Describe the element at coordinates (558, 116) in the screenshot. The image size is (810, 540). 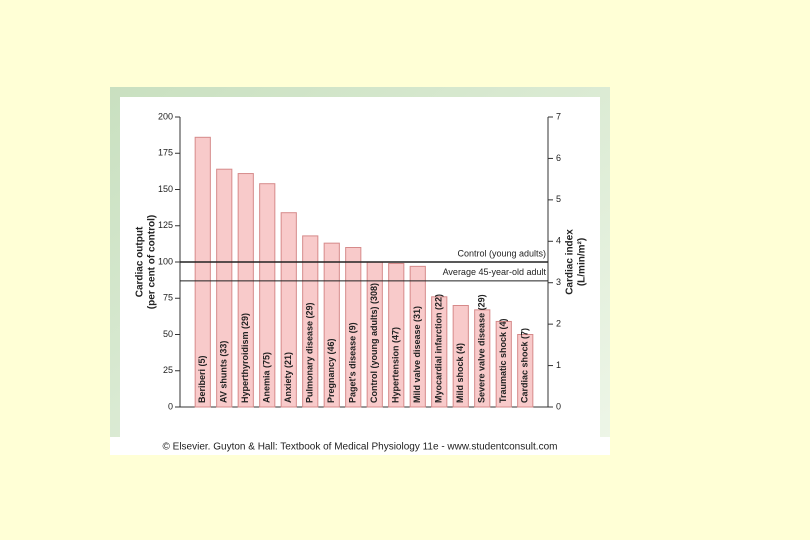
I see `y2-tick-label: 7` at that location.